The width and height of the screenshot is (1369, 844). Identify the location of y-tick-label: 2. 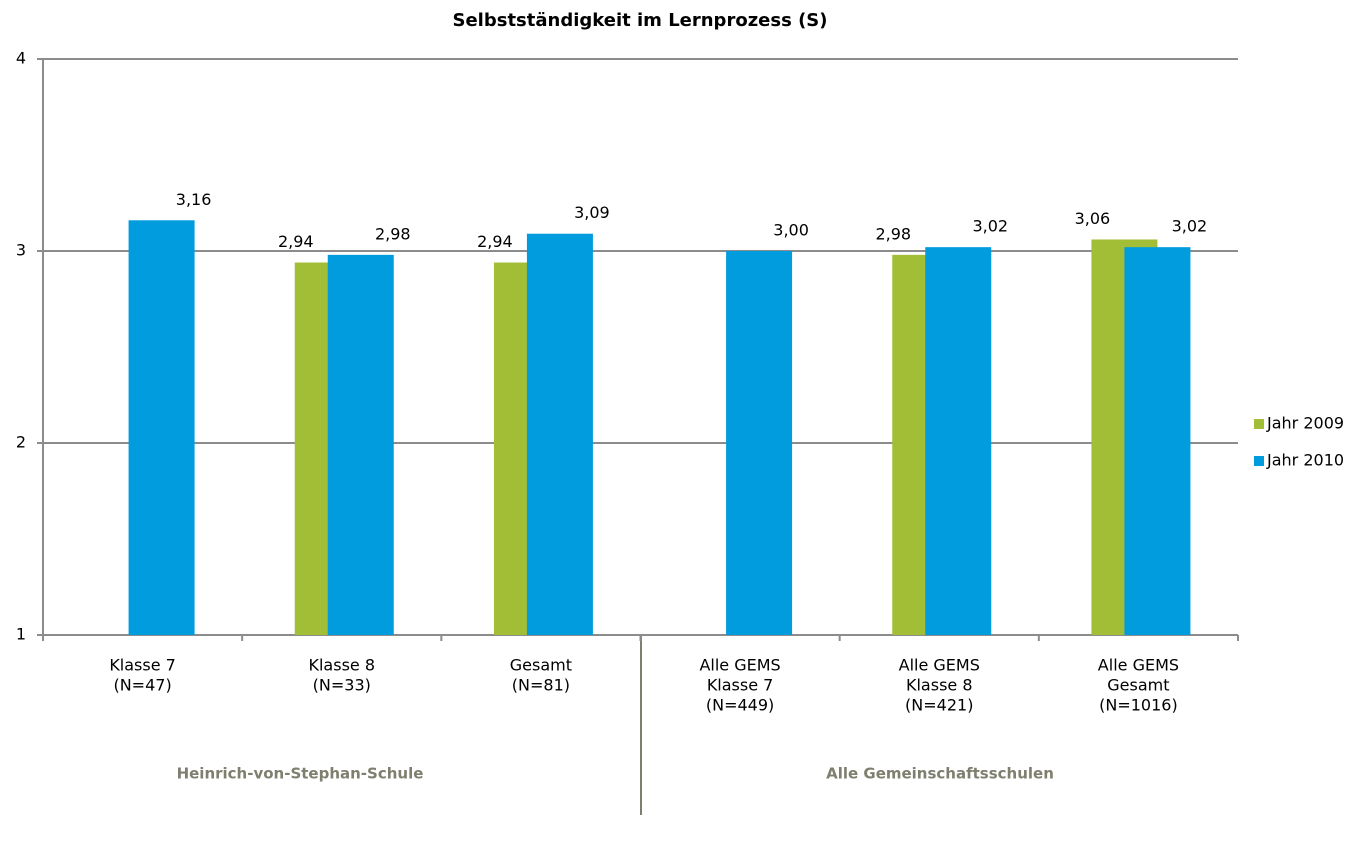
(21, 442).